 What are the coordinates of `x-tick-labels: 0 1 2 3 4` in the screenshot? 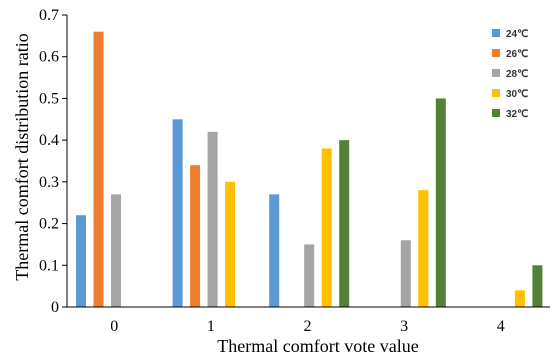 It's located at (307, 326).